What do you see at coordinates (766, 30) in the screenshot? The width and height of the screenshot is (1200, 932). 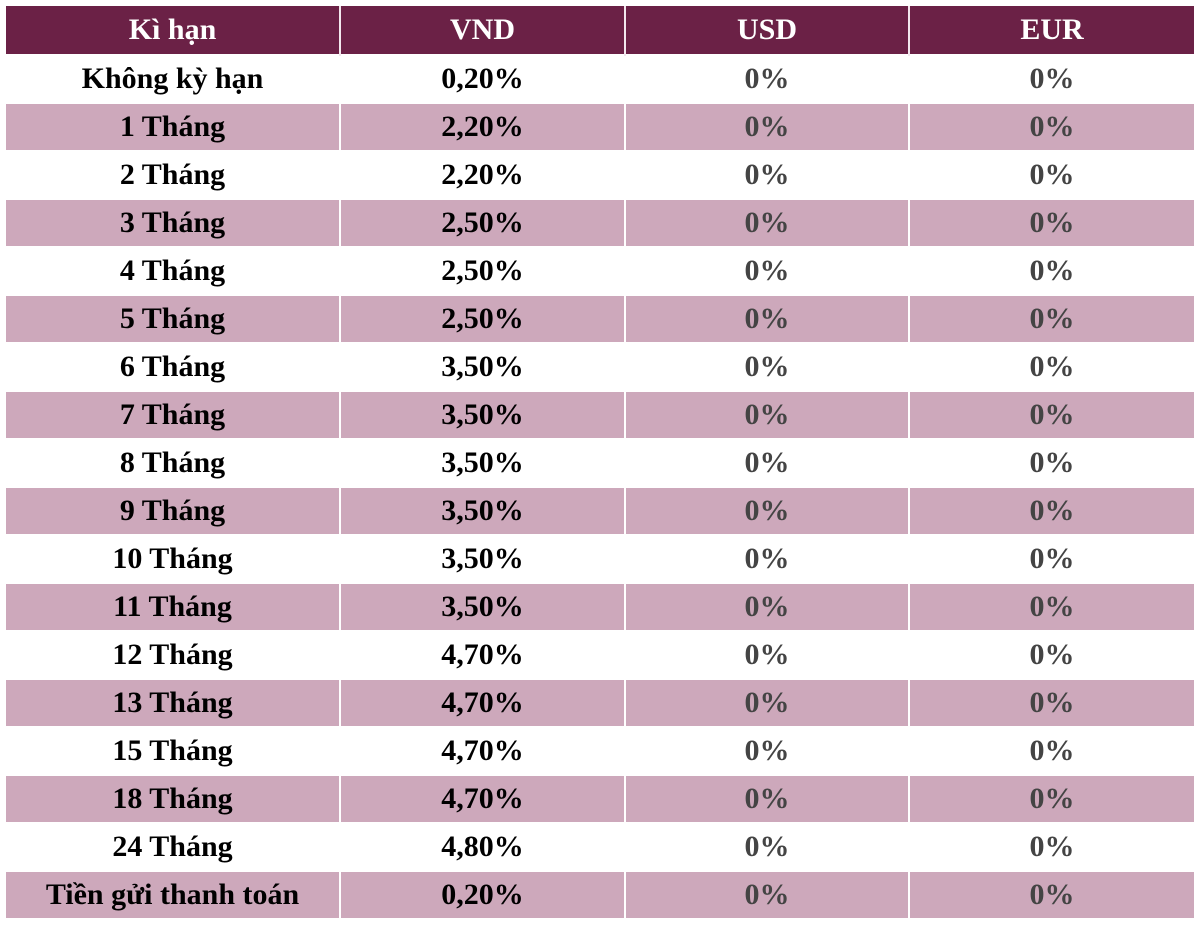 I see `header-usd: USD` at bounding box center [766, 30].